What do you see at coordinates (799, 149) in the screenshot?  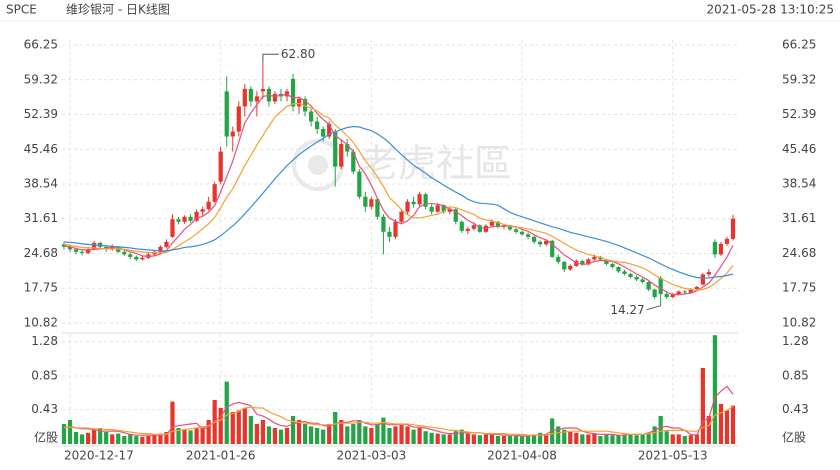 I see `y-tick-label-right: 45.46` at bounding box center [799, 149].